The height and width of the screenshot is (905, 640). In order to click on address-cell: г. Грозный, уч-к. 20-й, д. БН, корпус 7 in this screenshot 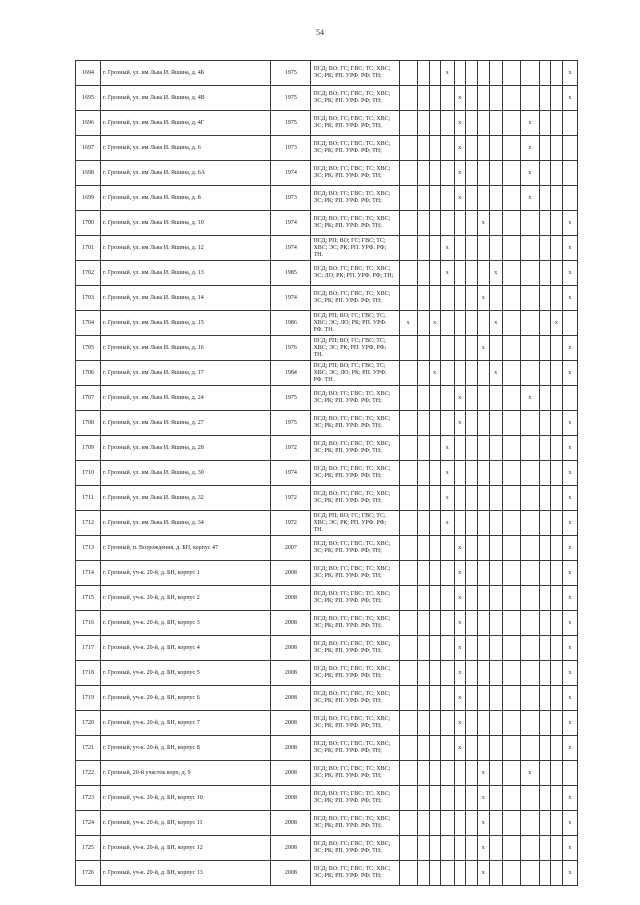, I will do `click(186, 723)`.